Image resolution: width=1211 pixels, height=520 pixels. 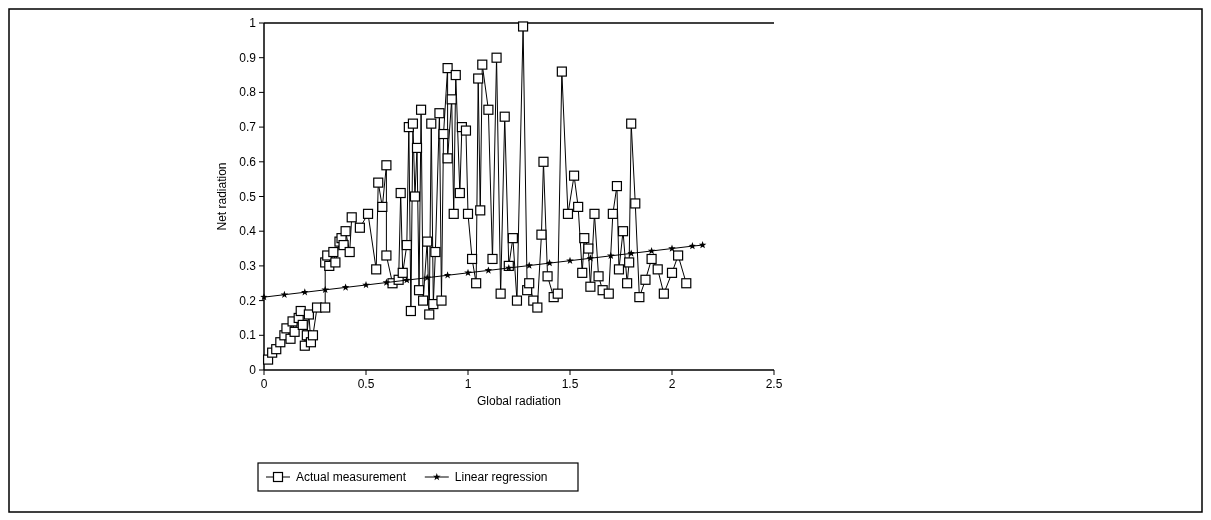 I want to click on y-tick-label: 0.4, so click(x=248, y=231).